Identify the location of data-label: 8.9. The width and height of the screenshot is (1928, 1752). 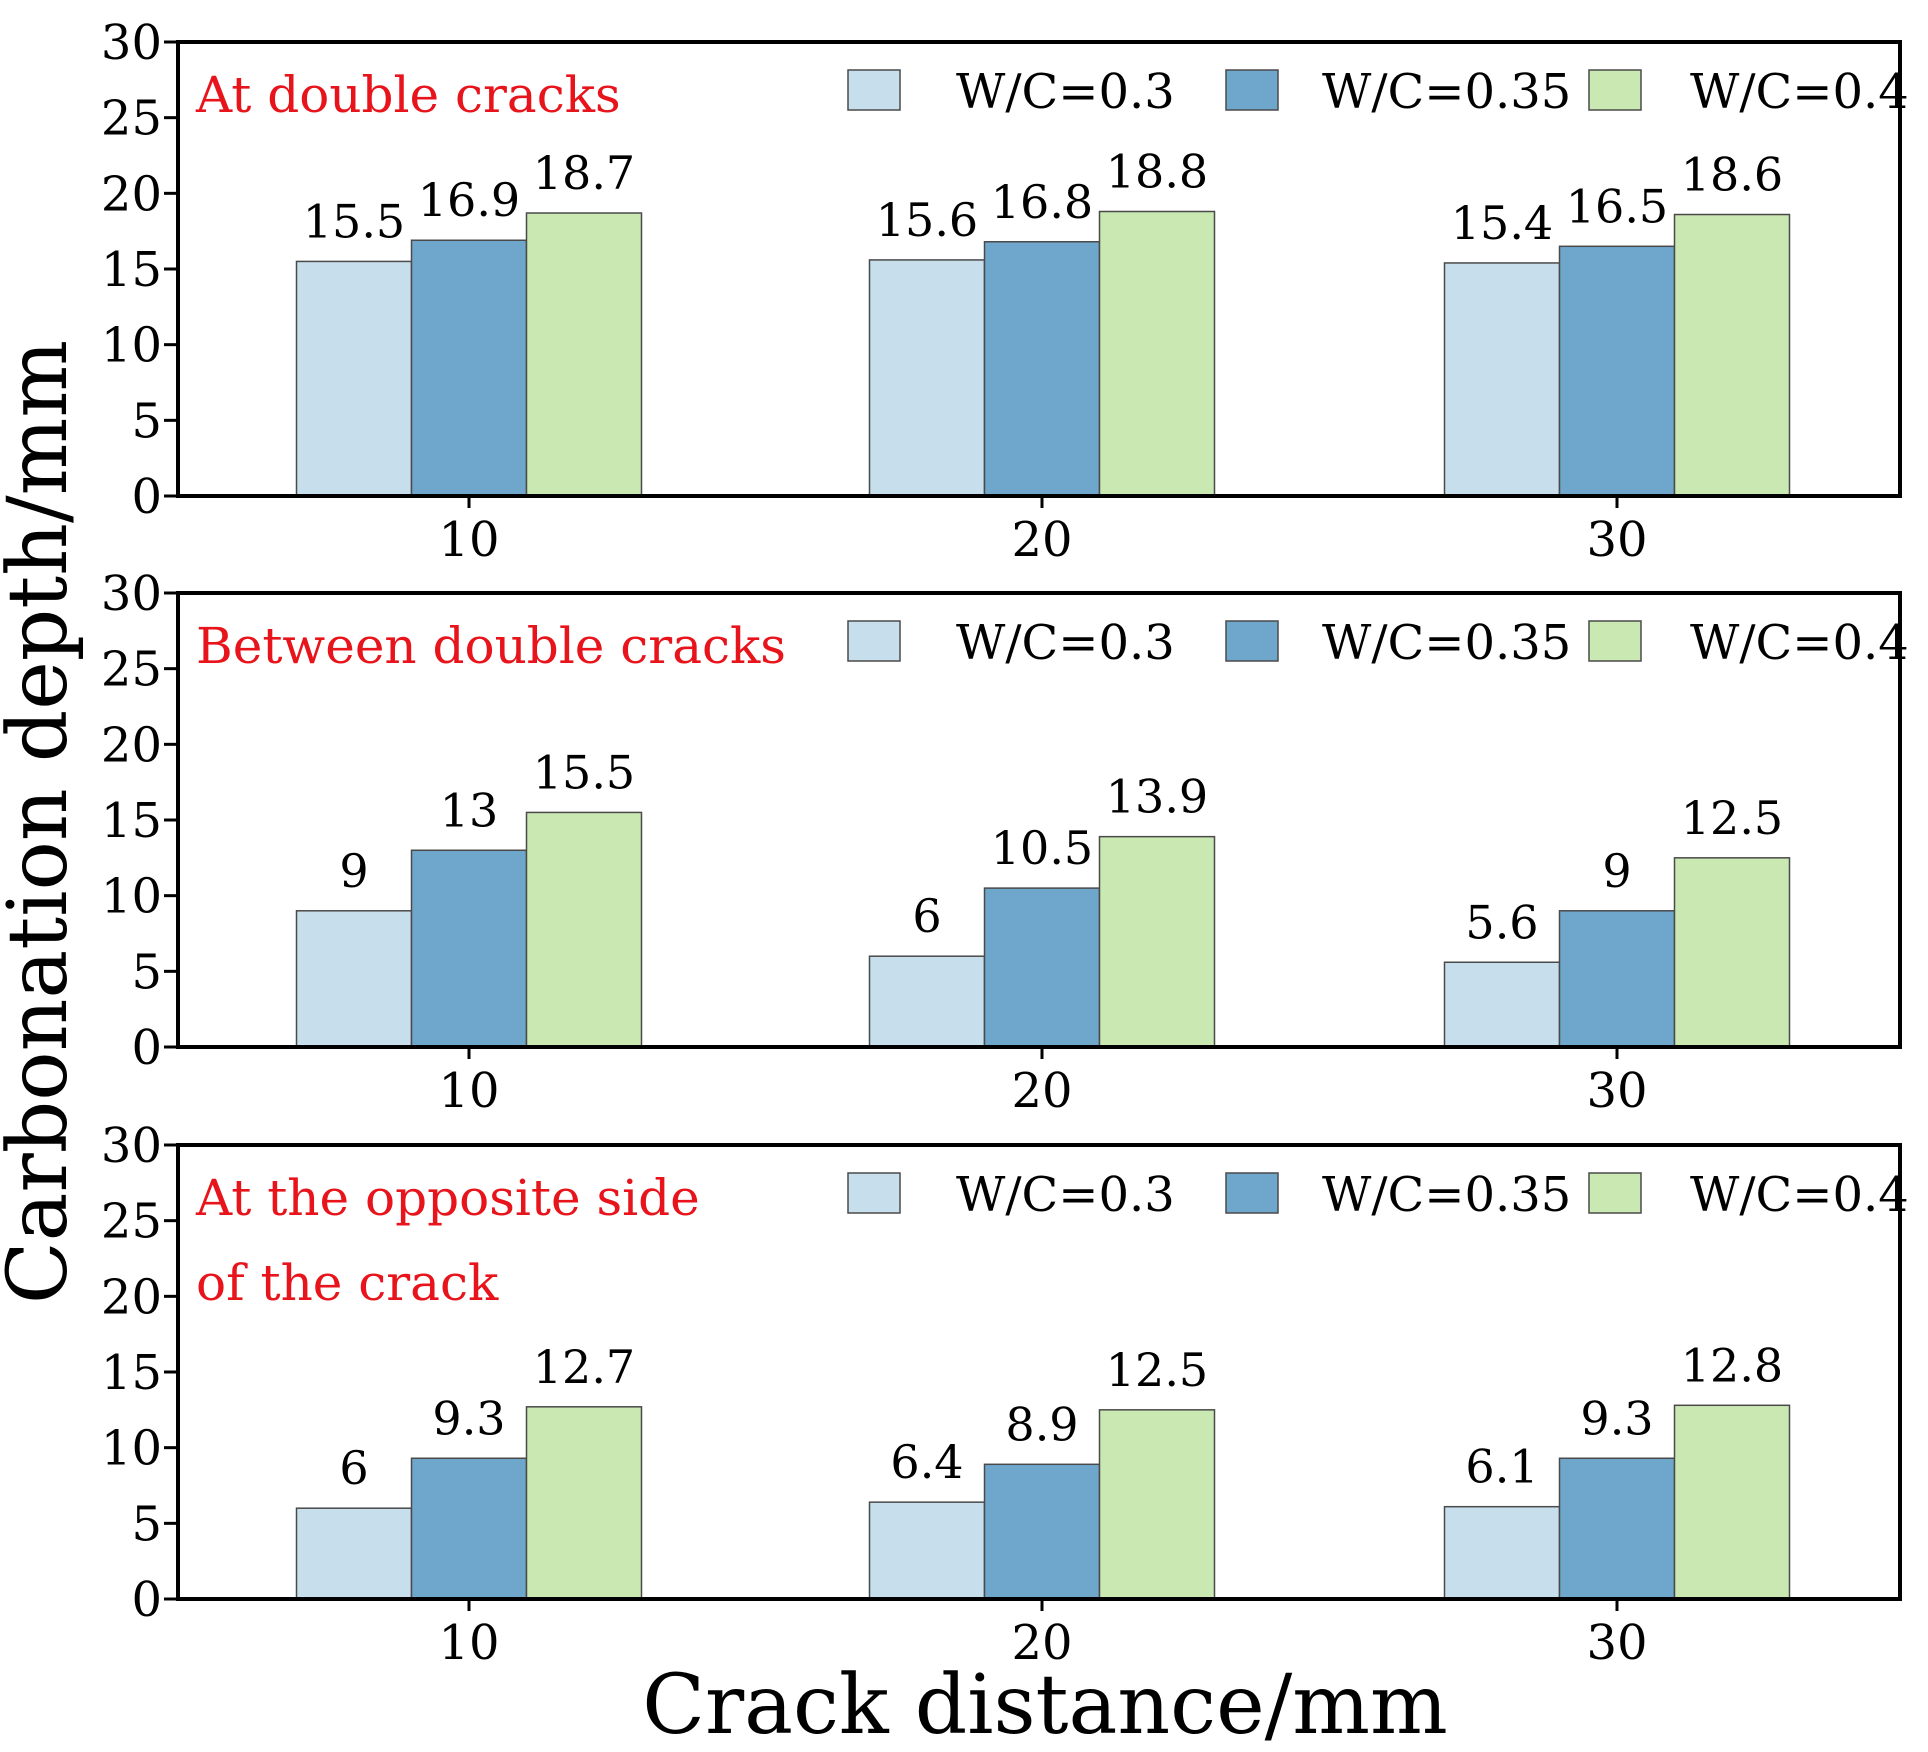
(1041, 1424).